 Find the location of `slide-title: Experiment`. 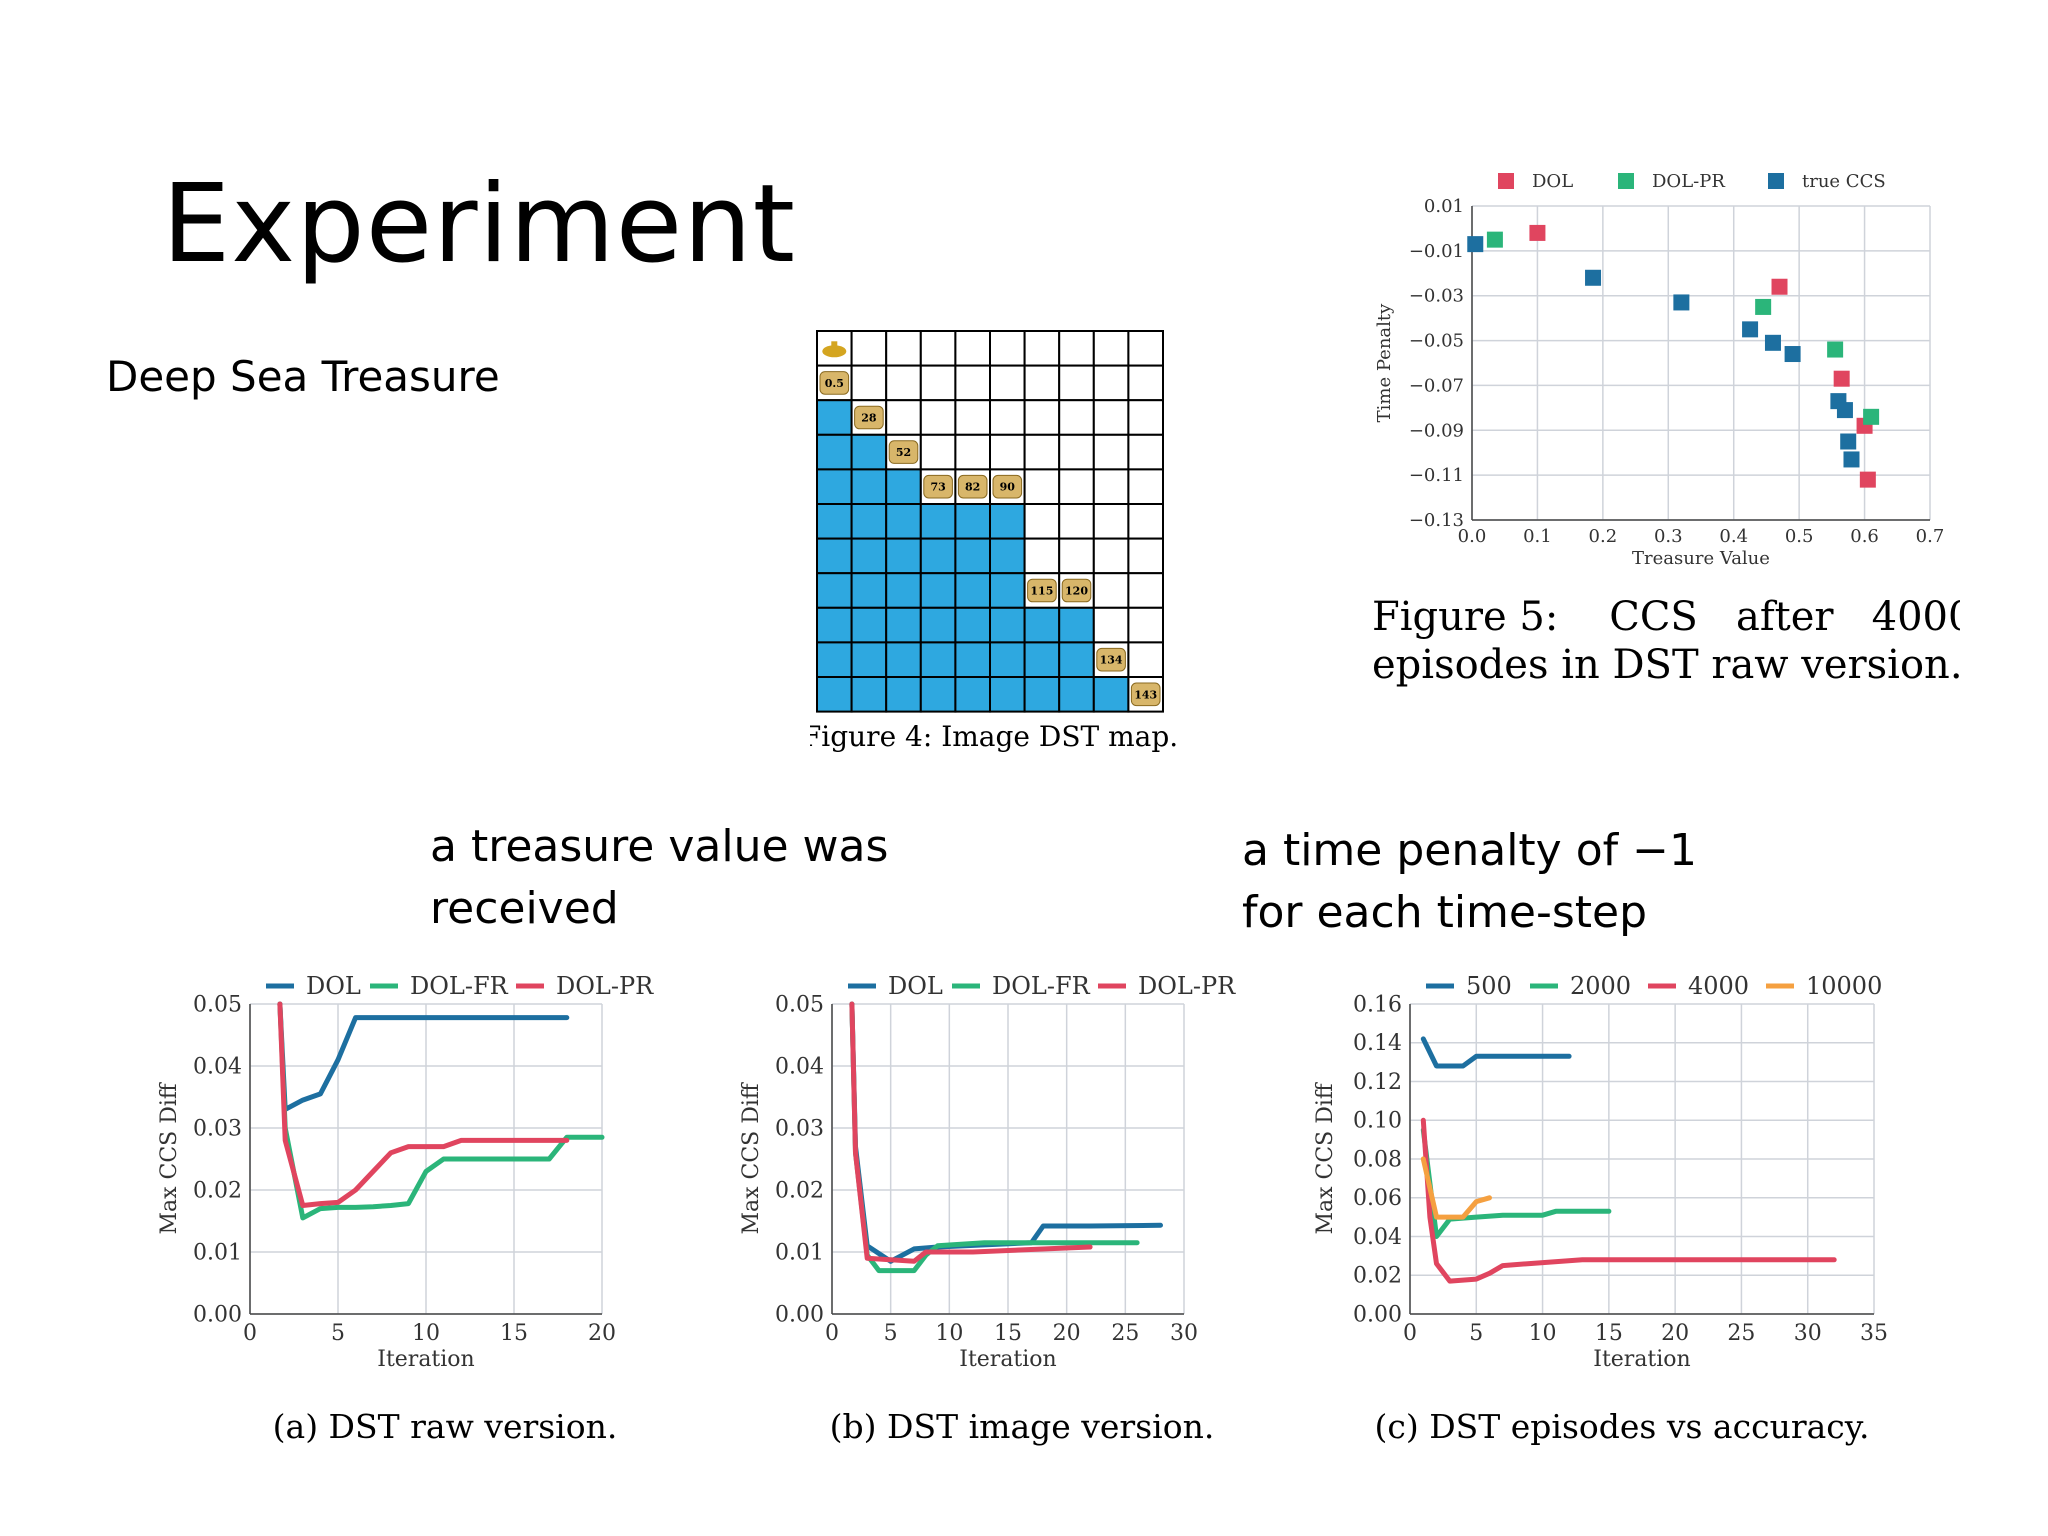

slide-title: Experiment is located at coordinates (479, 224).